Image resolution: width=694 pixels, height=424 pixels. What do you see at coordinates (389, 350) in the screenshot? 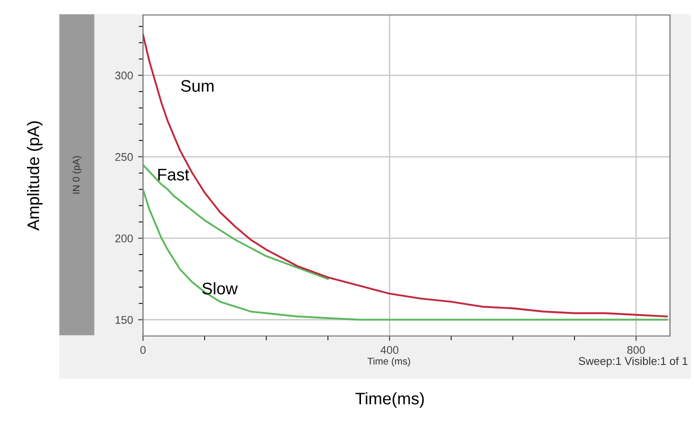
I see `x-tick-label: 400` at bounding box center [389, 350].